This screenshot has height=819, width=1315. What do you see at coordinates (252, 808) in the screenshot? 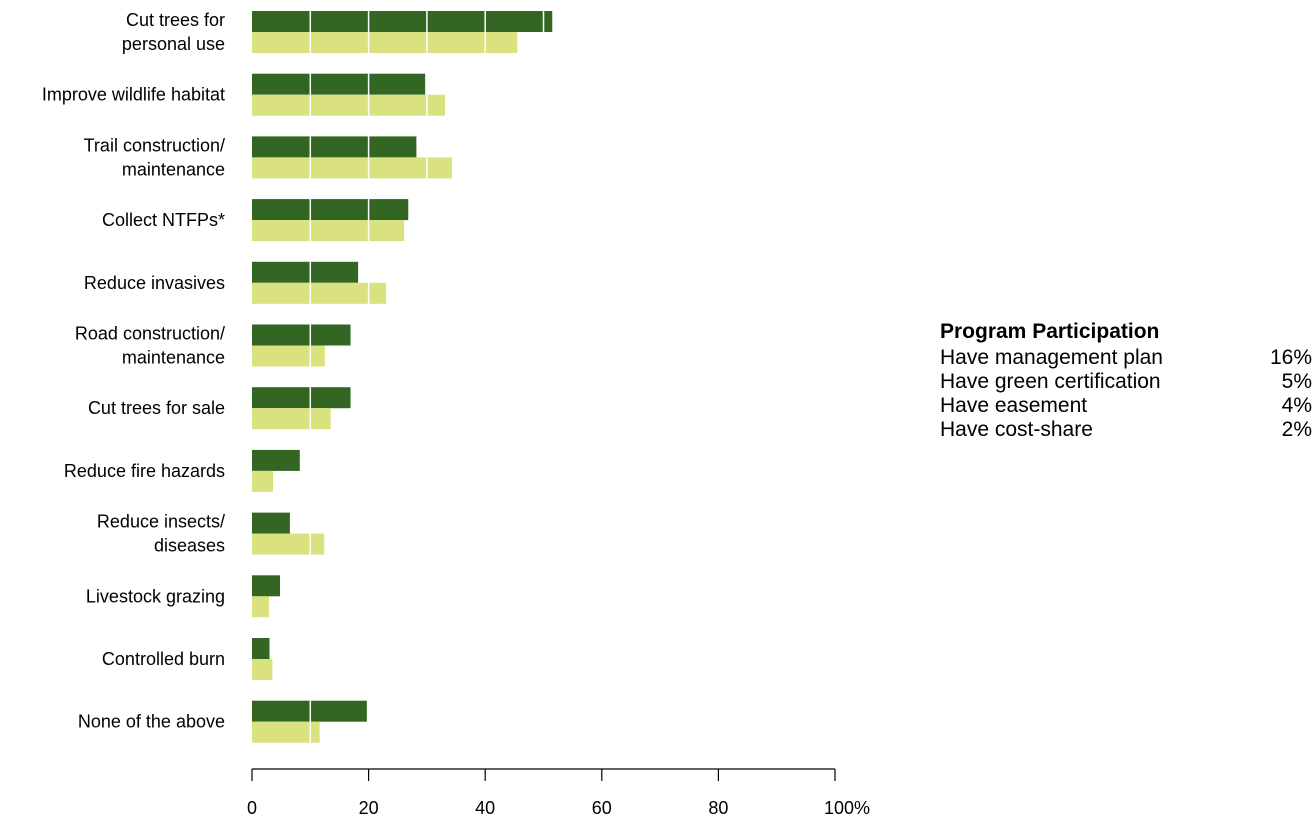
I see `x-tick-label: 0` at bounding box center [252, 808].